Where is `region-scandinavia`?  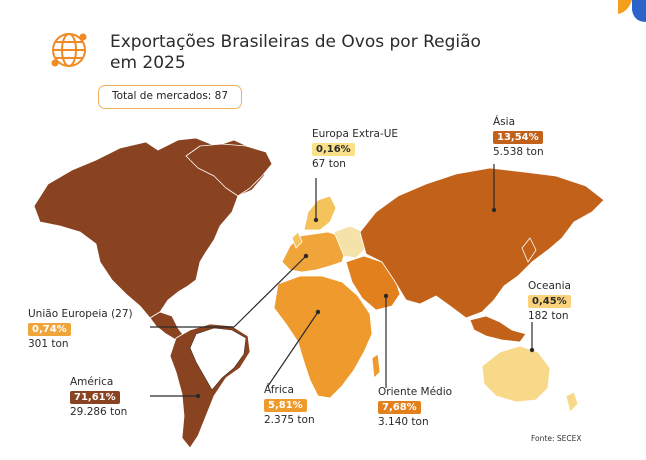
region-scandinavia is located at coordinates (320, 213).